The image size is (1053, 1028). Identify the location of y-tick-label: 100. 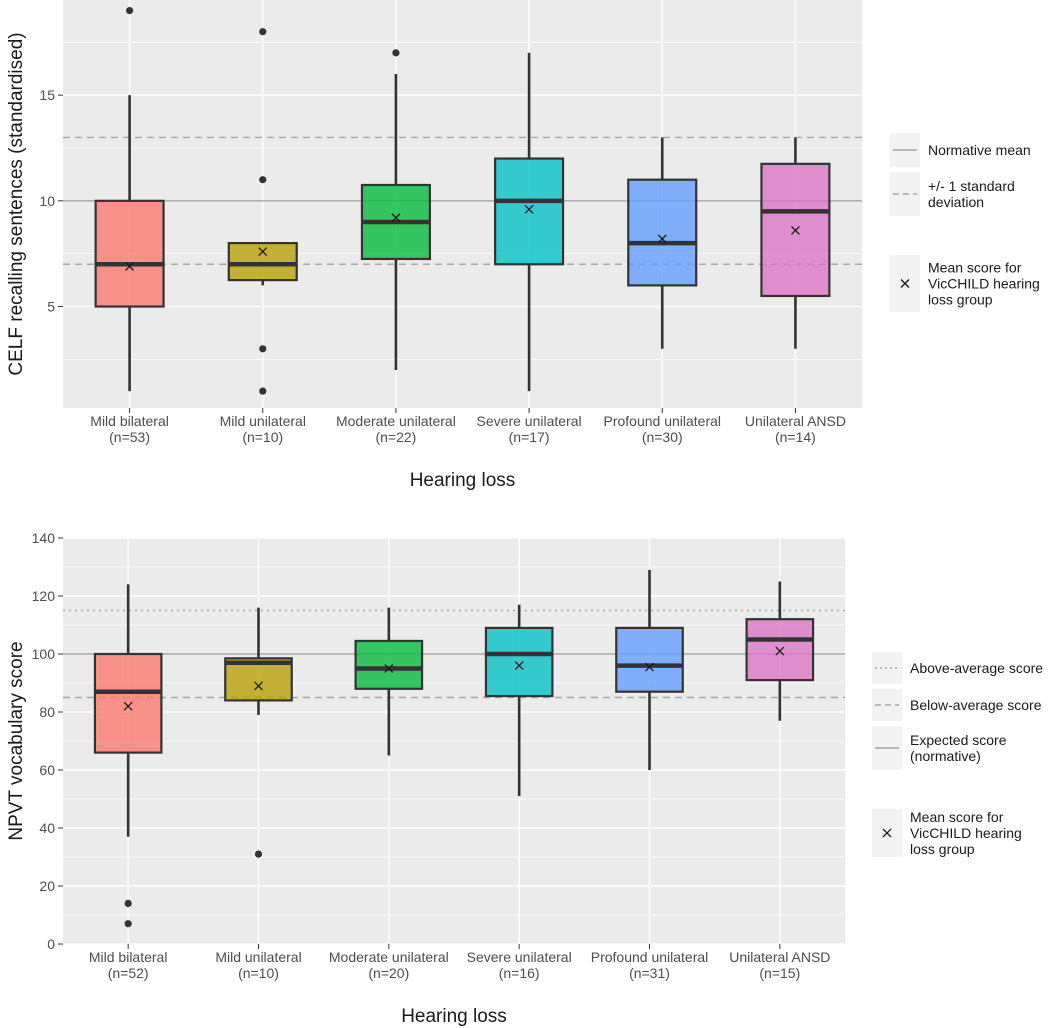
(44, 654).